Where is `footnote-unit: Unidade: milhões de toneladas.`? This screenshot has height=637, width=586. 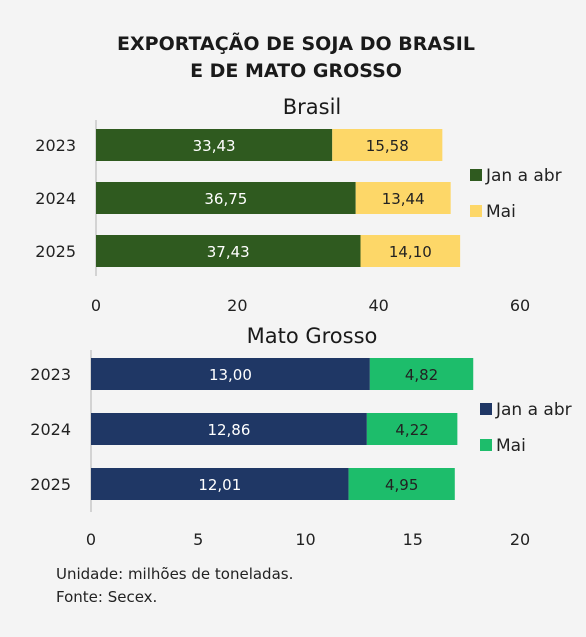
footnote-unit: Unidade: milhões de toneladas. is located at coordinates (174, 574).